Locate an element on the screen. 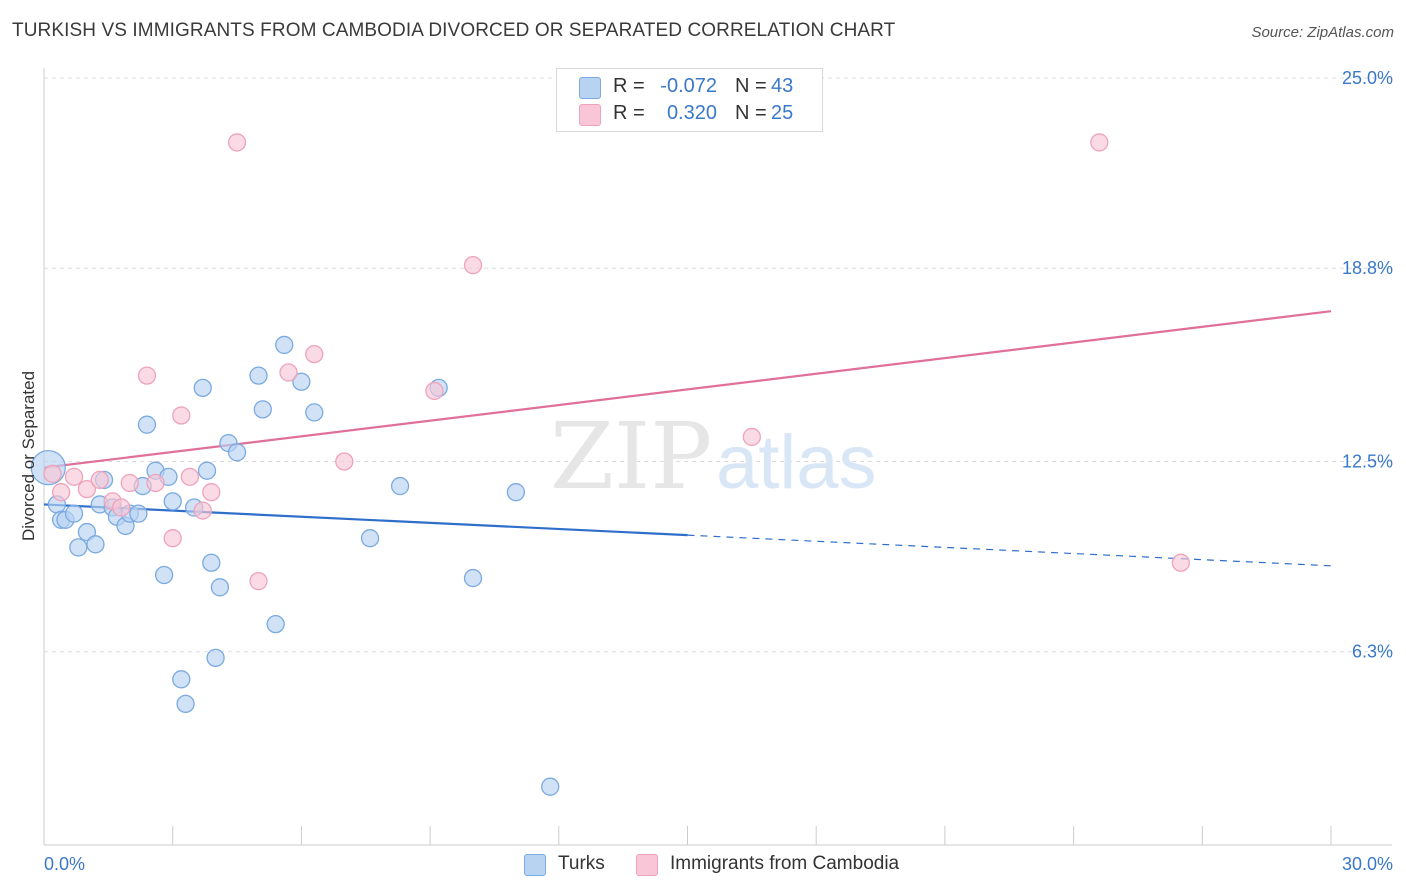 This screenshot has width=1406, height=892. r-value: -0.072 is located at coordinates (688, 86).